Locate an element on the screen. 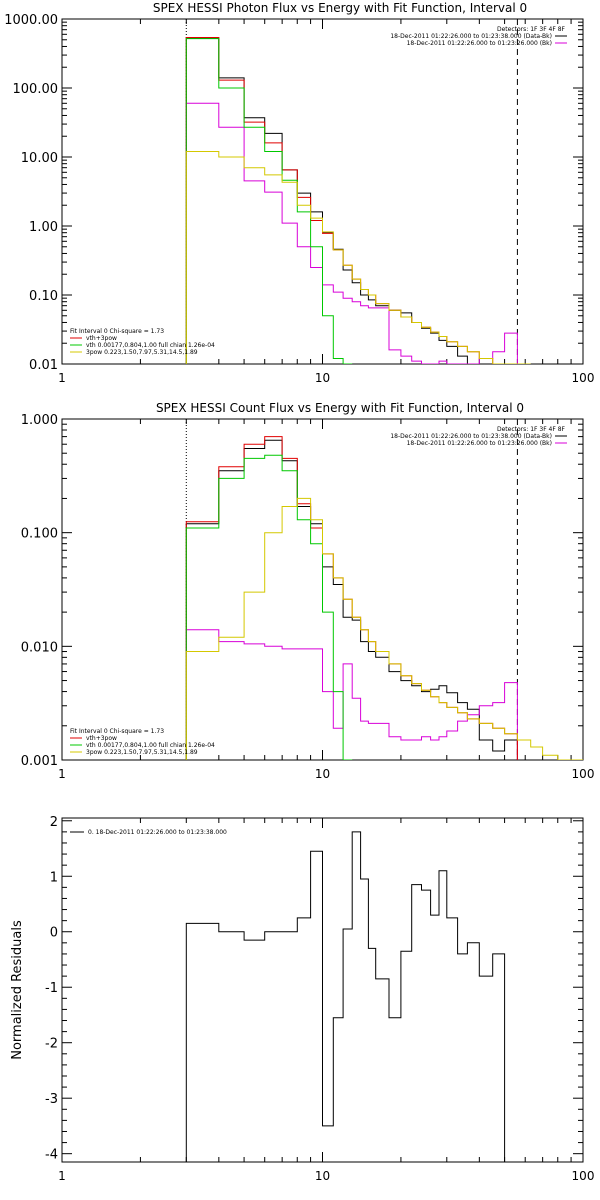 The image size is (600, 1200). photon-series-yellow is located at coordinates (358, 257).